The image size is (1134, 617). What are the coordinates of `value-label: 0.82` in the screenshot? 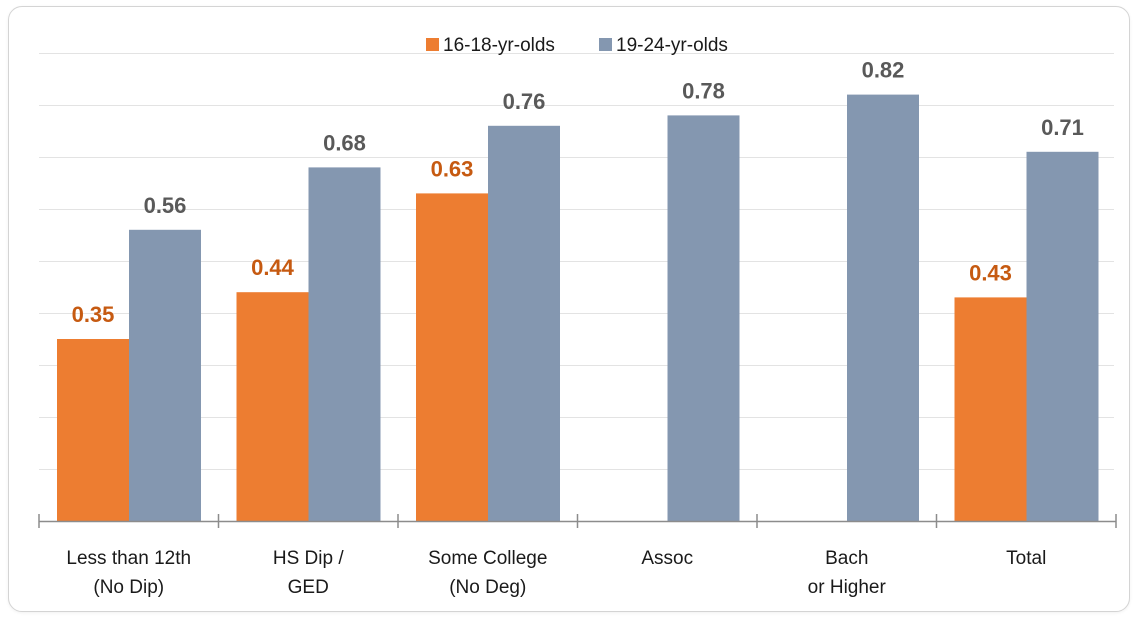 It's located at (883, 70).